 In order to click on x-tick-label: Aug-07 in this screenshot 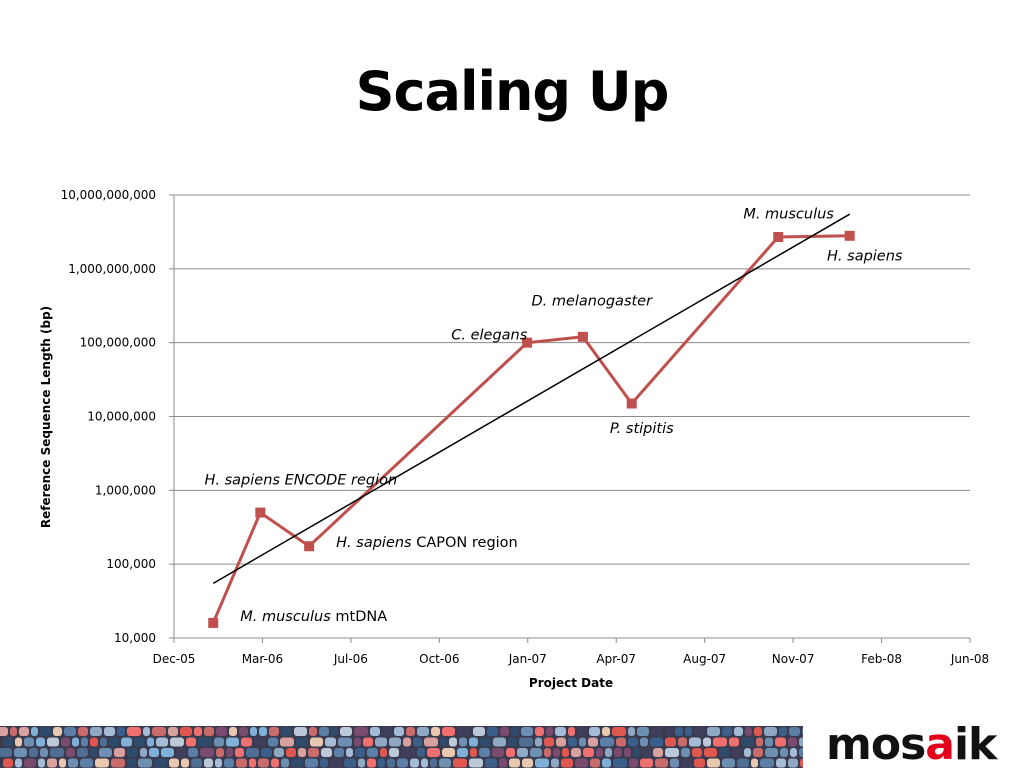, I will do `click(704, 659)`.